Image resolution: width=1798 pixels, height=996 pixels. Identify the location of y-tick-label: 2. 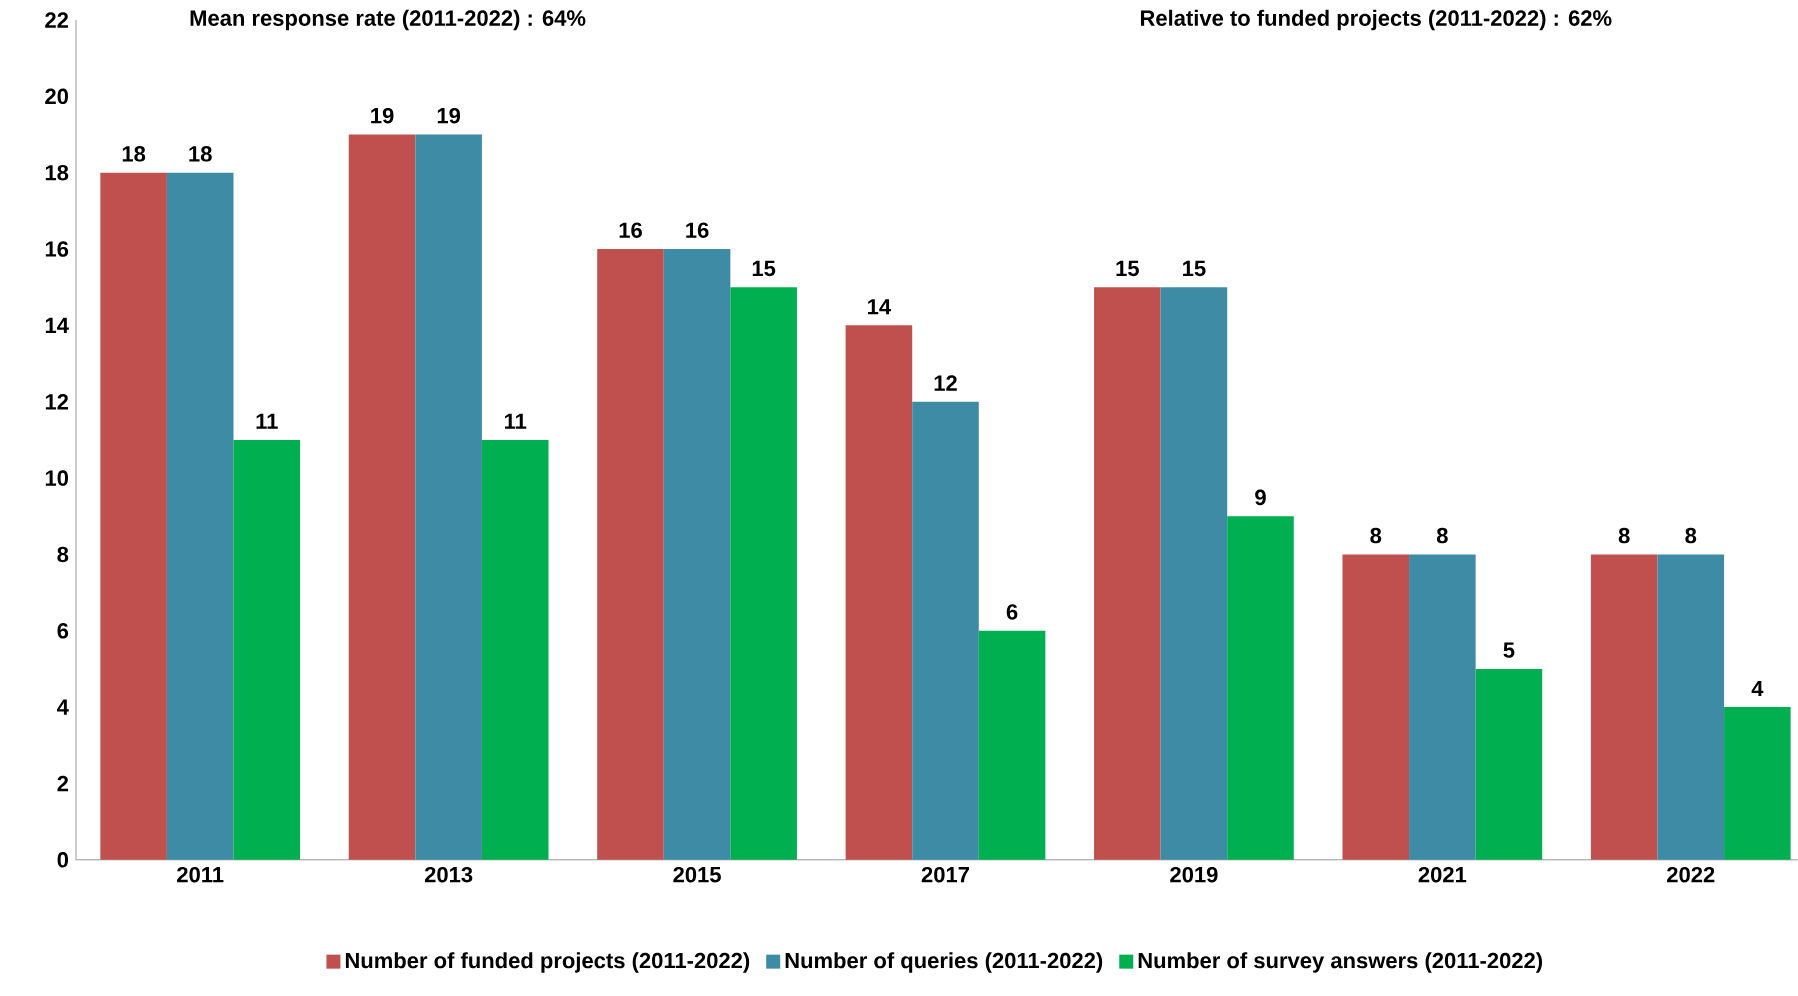
(63, 783).